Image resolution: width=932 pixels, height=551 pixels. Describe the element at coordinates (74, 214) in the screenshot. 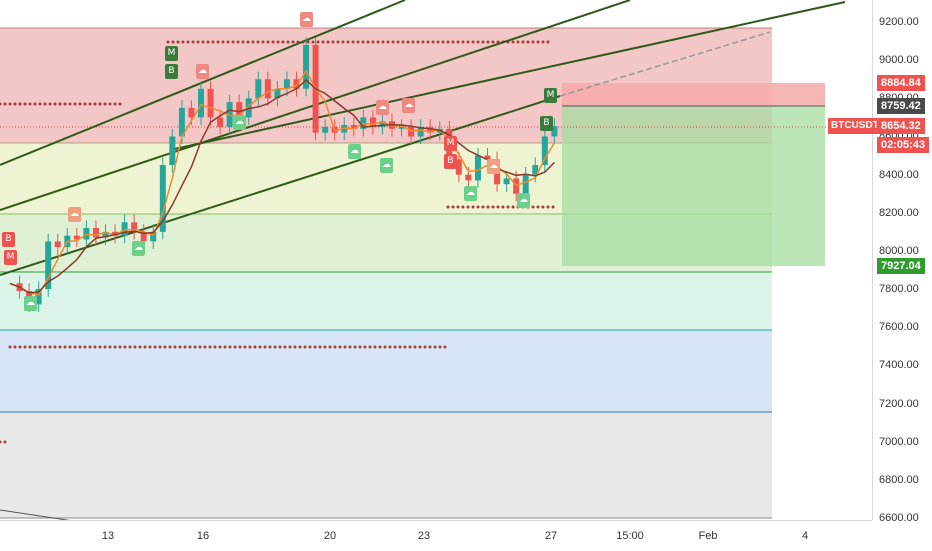

I see `cloud-marker-red: ☁` at that location.